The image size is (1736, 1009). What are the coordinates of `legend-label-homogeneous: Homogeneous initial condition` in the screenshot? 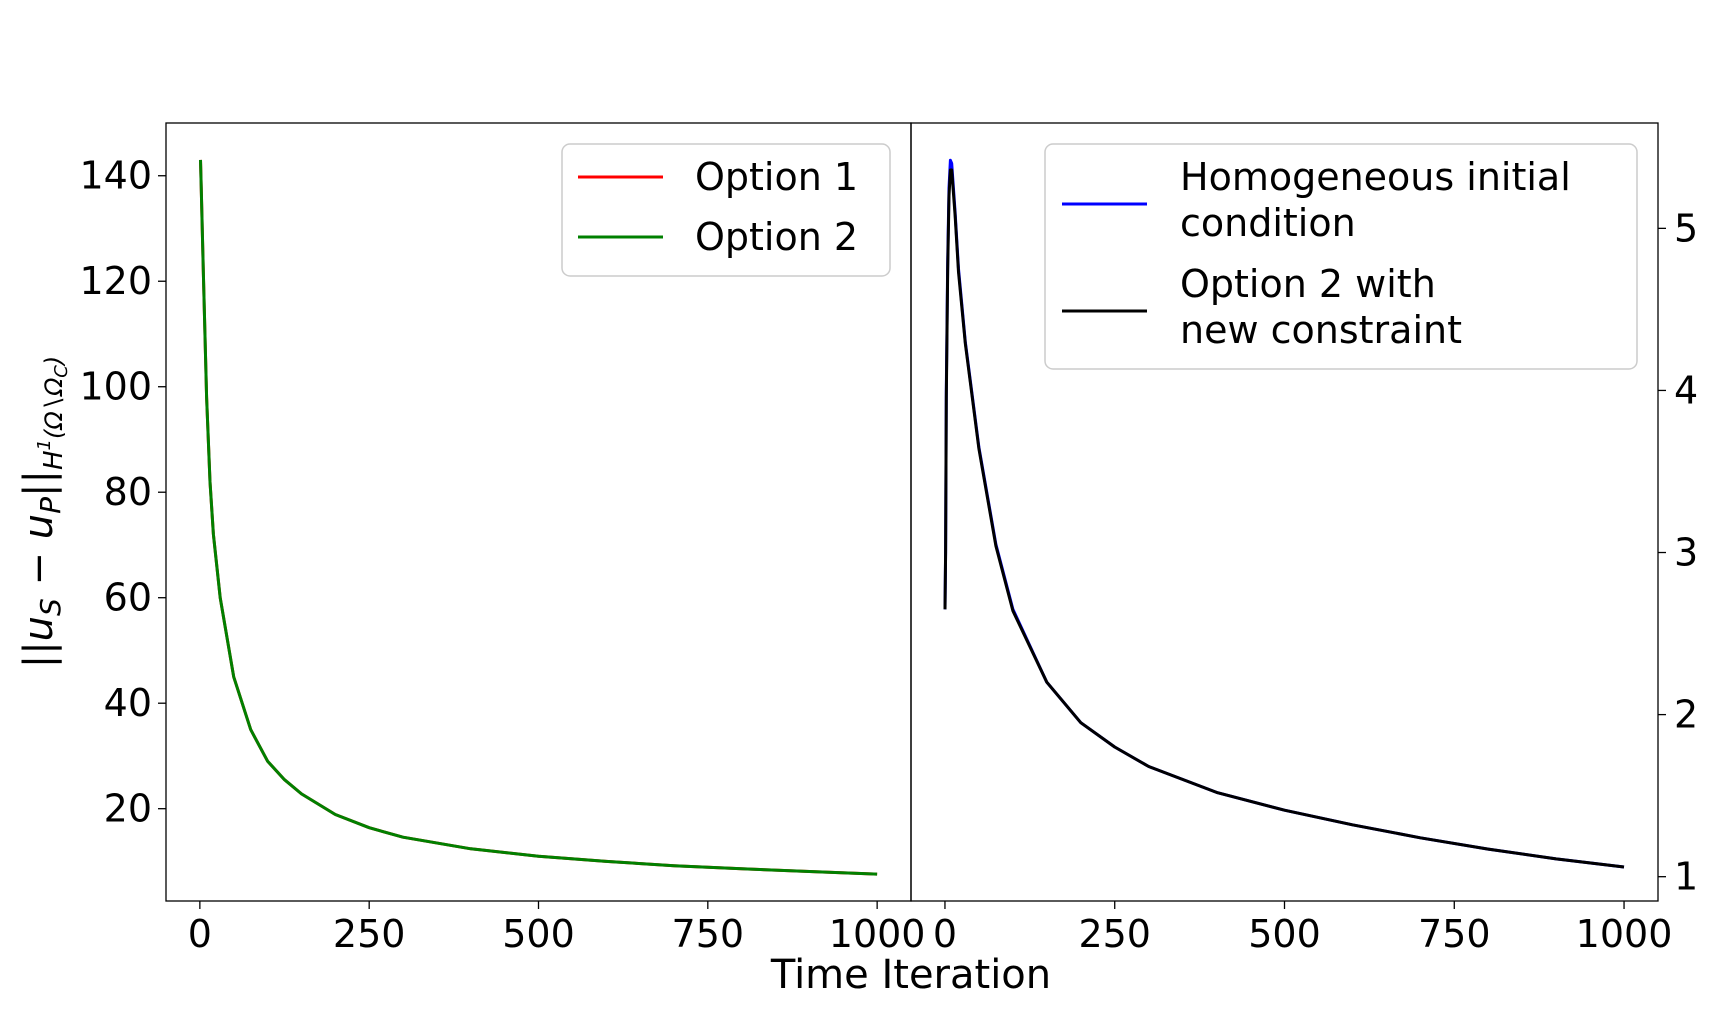 It's located at (1381, 200).